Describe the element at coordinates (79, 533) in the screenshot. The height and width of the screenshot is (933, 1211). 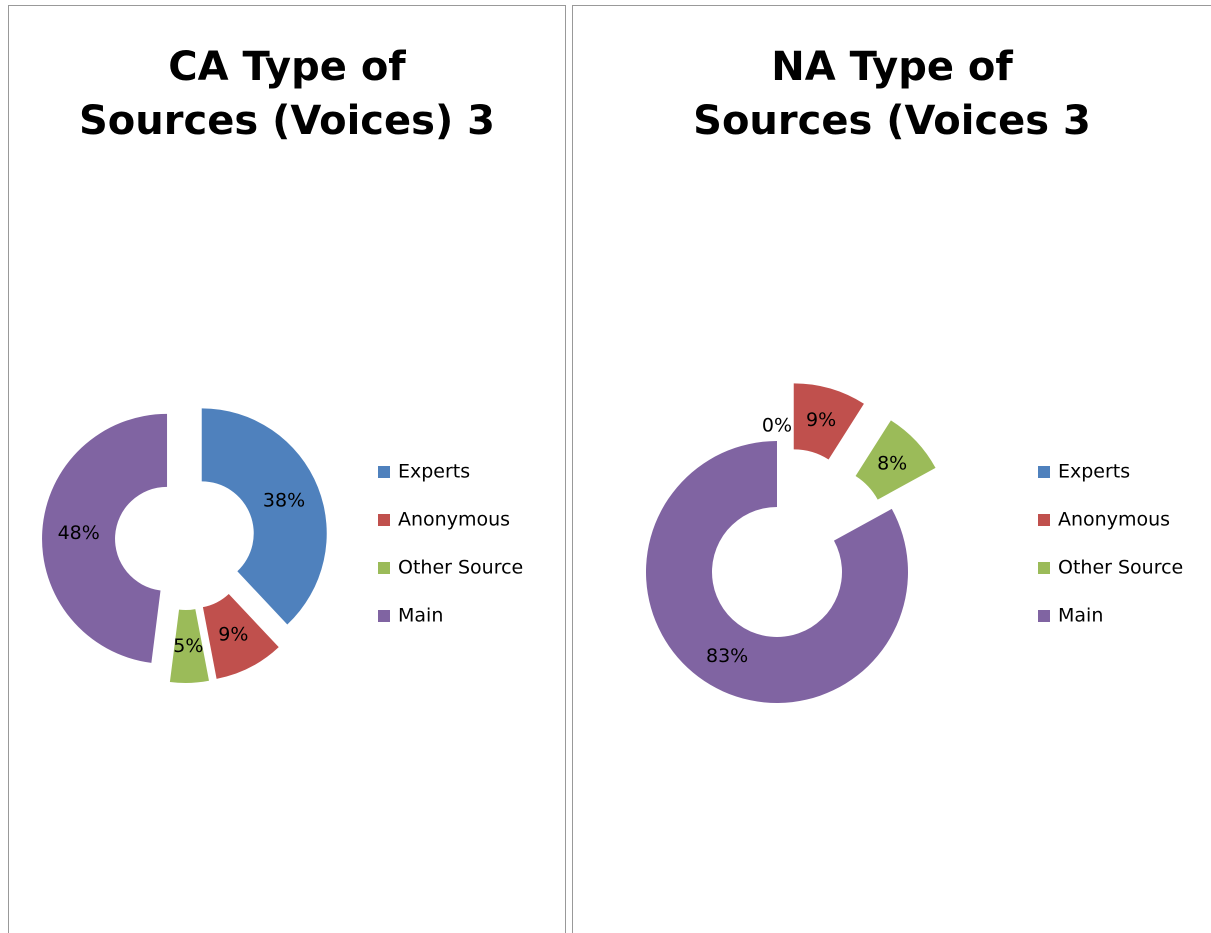
I see `data-label: 48%` at that location.